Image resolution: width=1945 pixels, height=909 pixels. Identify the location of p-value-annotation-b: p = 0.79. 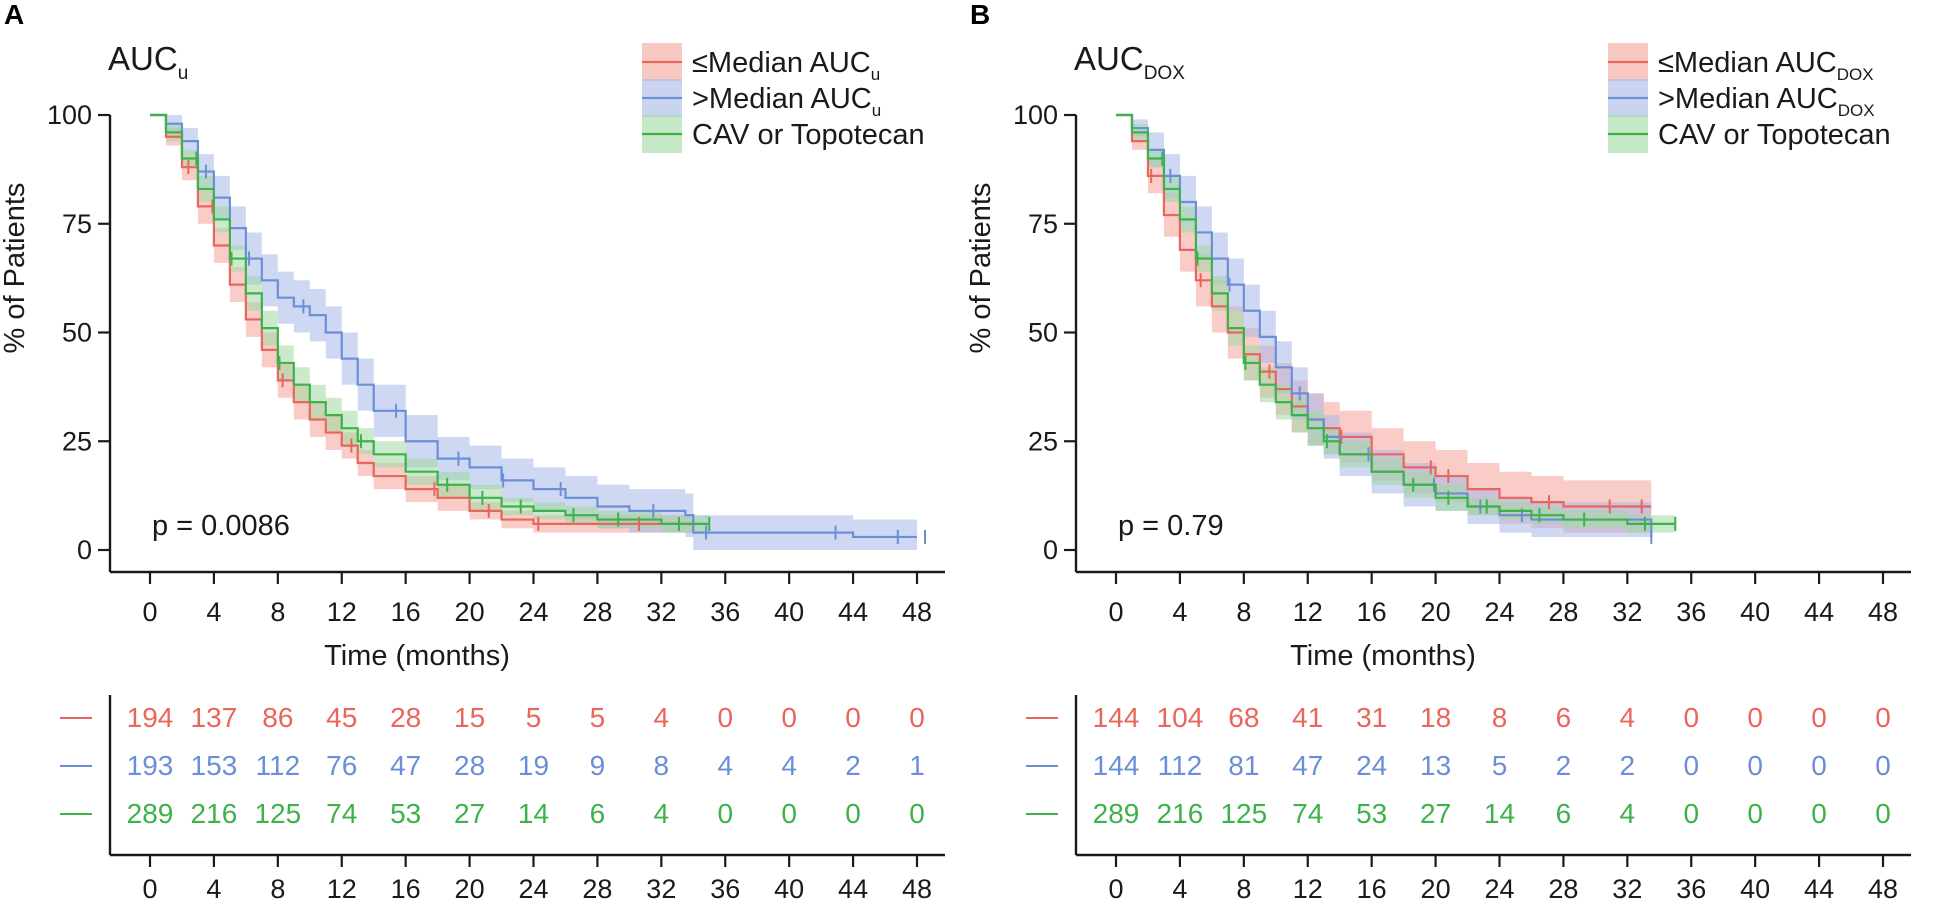
(1171, 526).